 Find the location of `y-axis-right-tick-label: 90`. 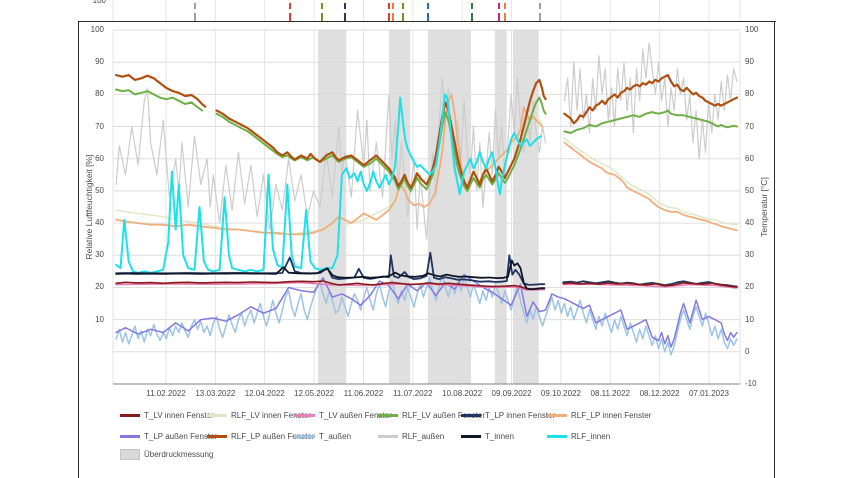

y-axis-right-tick-label: 90 is located at coordinates (749, 62).